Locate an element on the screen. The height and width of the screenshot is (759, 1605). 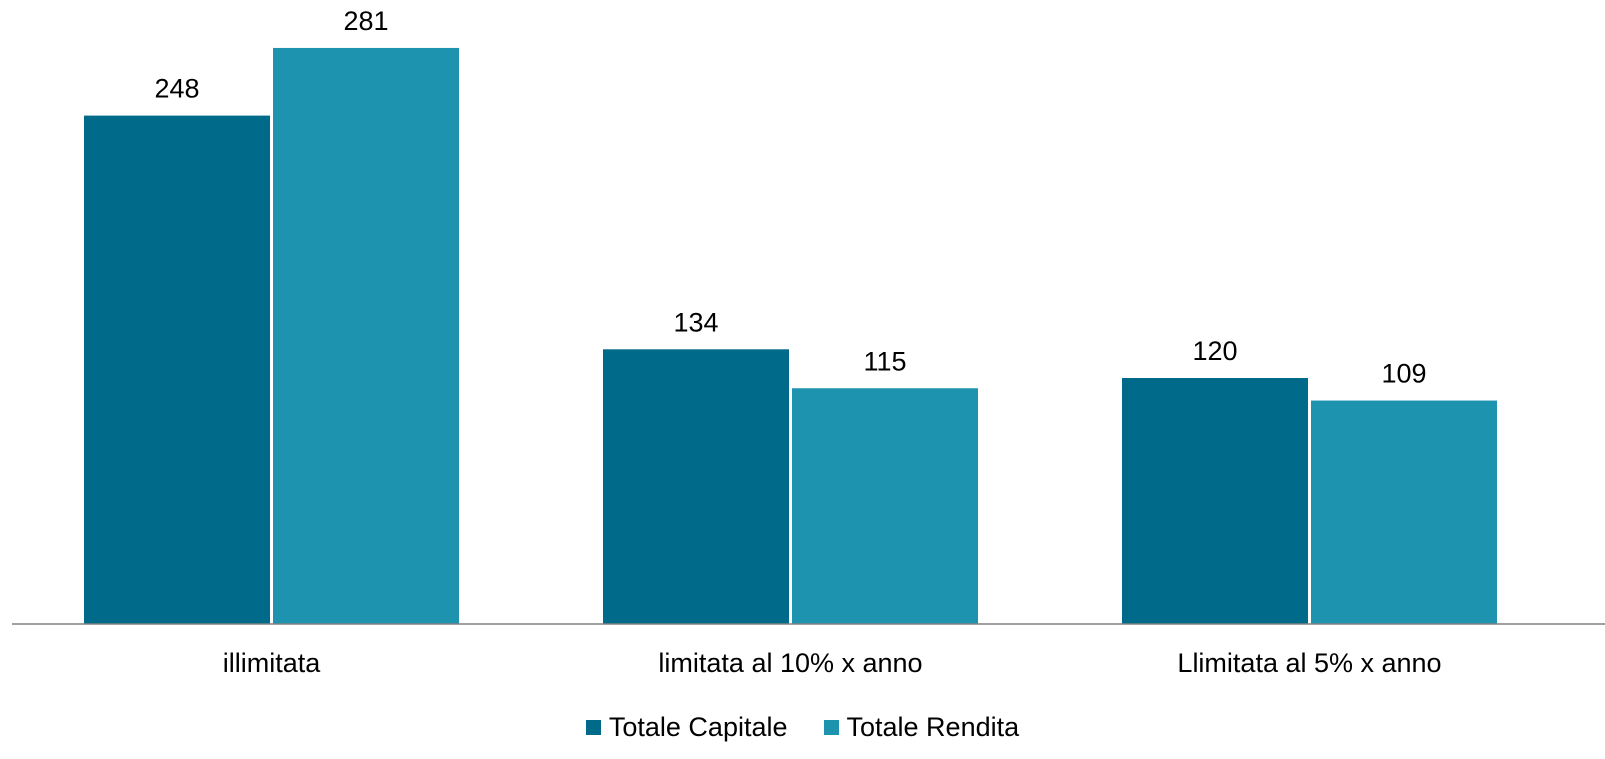
legend-swatch-totale-capitale is located at coordinates (593, 727).